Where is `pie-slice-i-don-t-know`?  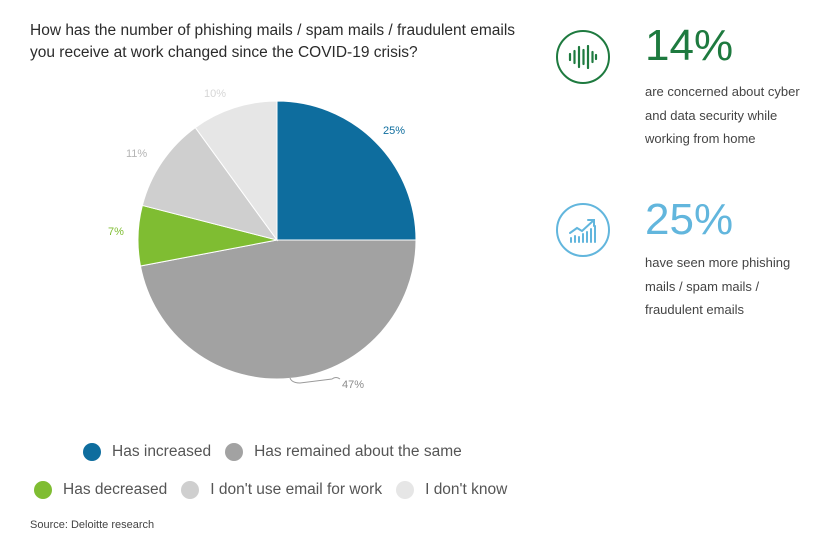
pie-slice-i-don-t-know is located at coordinates (236, 171).